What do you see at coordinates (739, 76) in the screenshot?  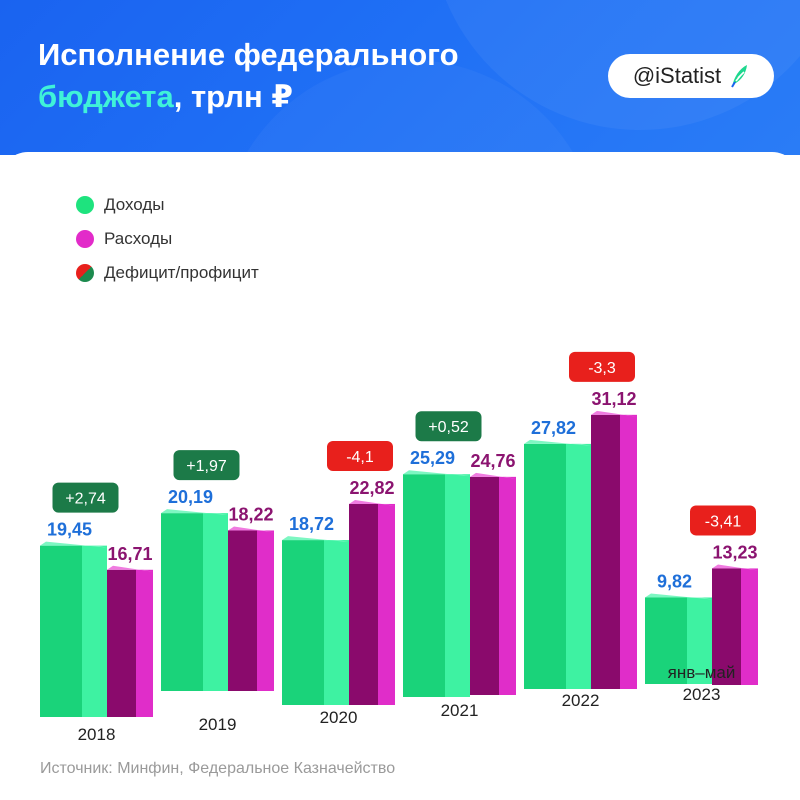 I see `feather-icon` at bounding box center [739, 76].